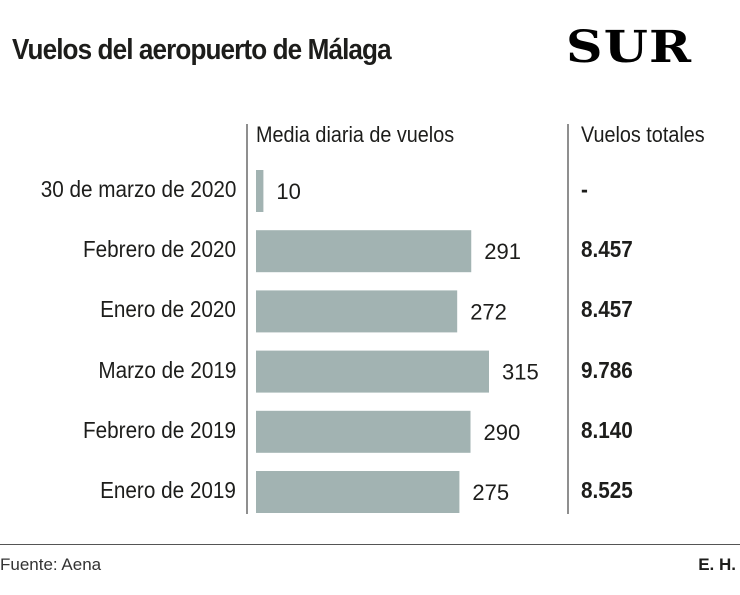  I want to click on totals-column-header: Vuelos totales, so click(643, 134).